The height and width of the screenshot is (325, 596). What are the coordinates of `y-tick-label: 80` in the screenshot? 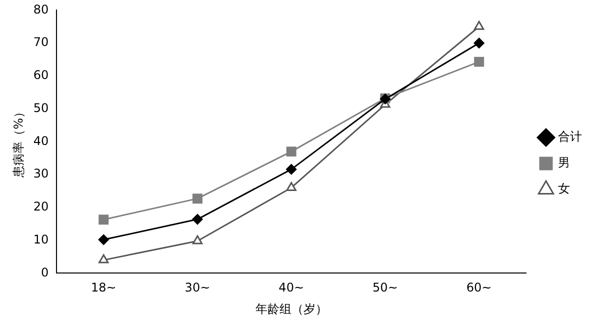 It's located at (41, 9).